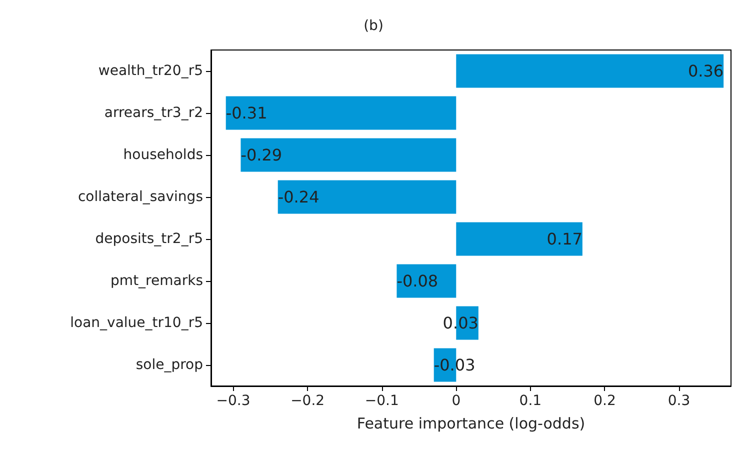 This screenshot has height=464, width=747. What do you see at coordinates (307, 401) in the screenshot?
I see `x-tick-label: −0.2` at bounding box center [307, 401].